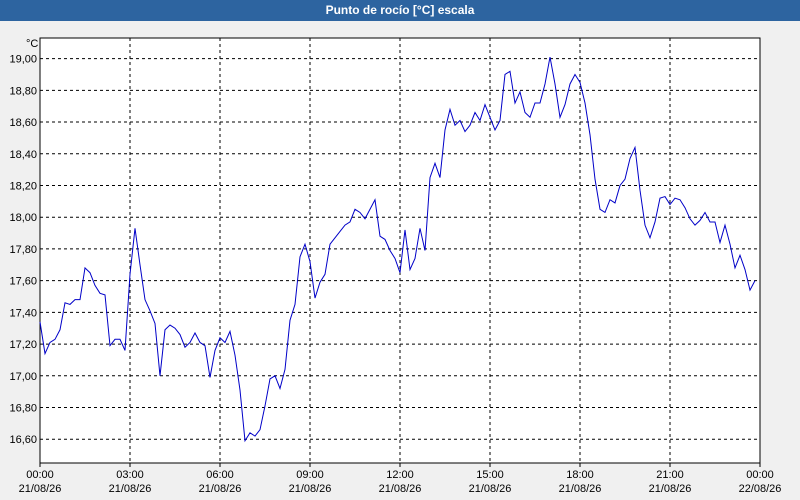 This screenshot has width=800, height=500. What do you see at coordinates (23, 250) in the screenshot?
I see `y-tick-label: 17,80` at bounding box center [23, 250].